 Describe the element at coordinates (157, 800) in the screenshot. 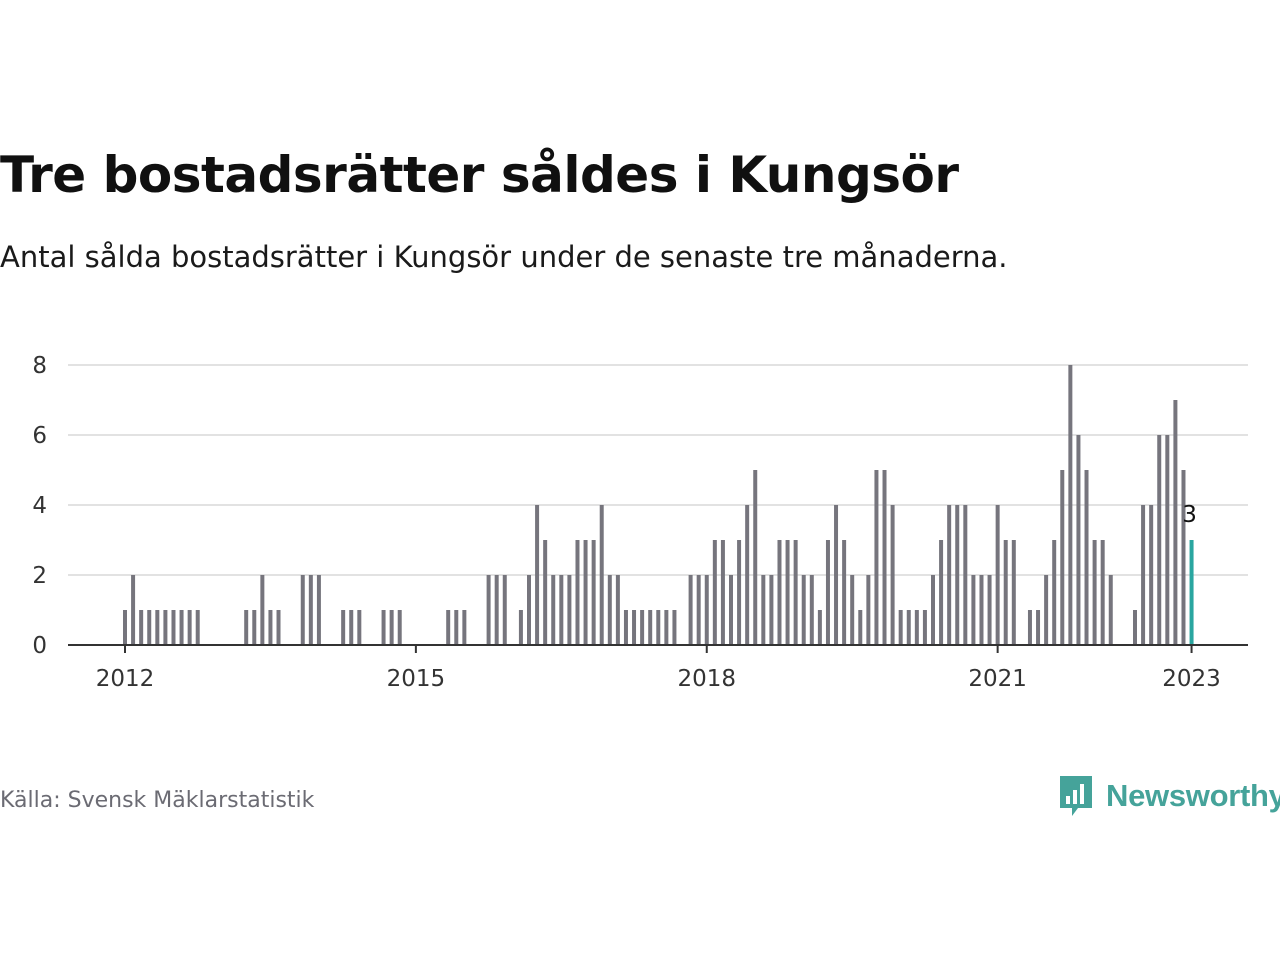

I see `source-note: Källa: Svensk Mäklarstatistik` at that location.